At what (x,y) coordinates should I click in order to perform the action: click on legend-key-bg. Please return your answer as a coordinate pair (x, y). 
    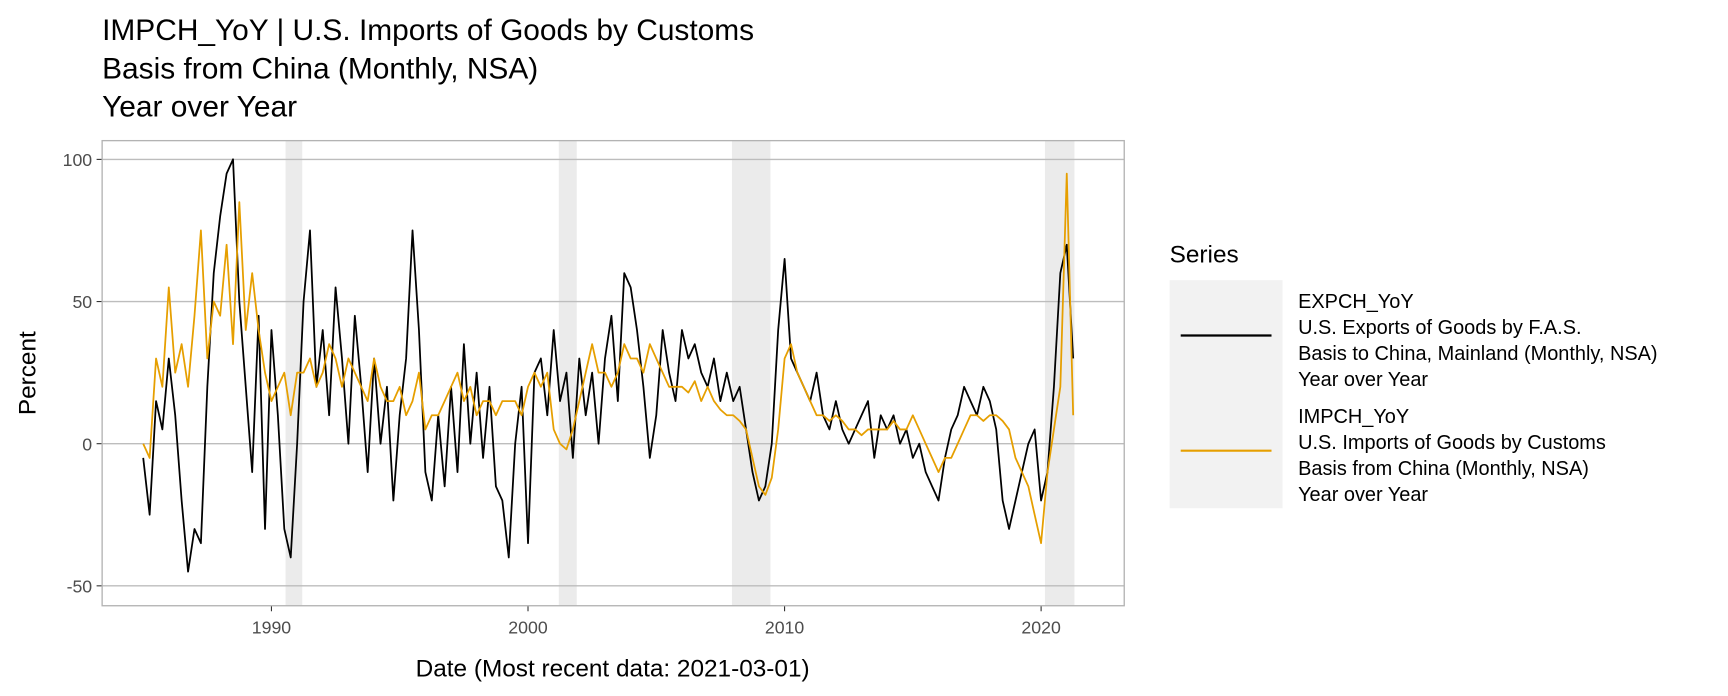
    Looking at the image, I should click on (1226, 394).